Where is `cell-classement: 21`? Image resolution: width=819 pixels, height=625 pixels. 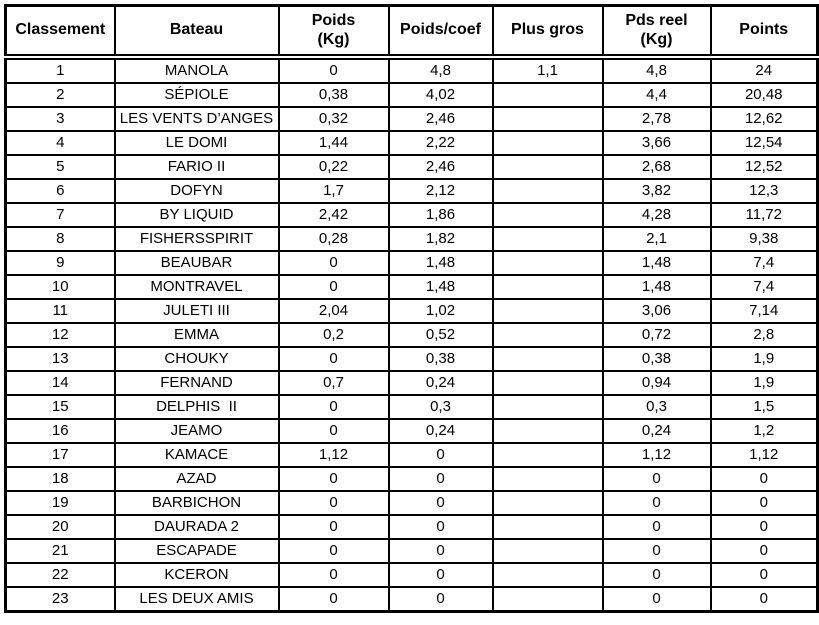 cell-classement: 21 is located at coordinates (60, 551).